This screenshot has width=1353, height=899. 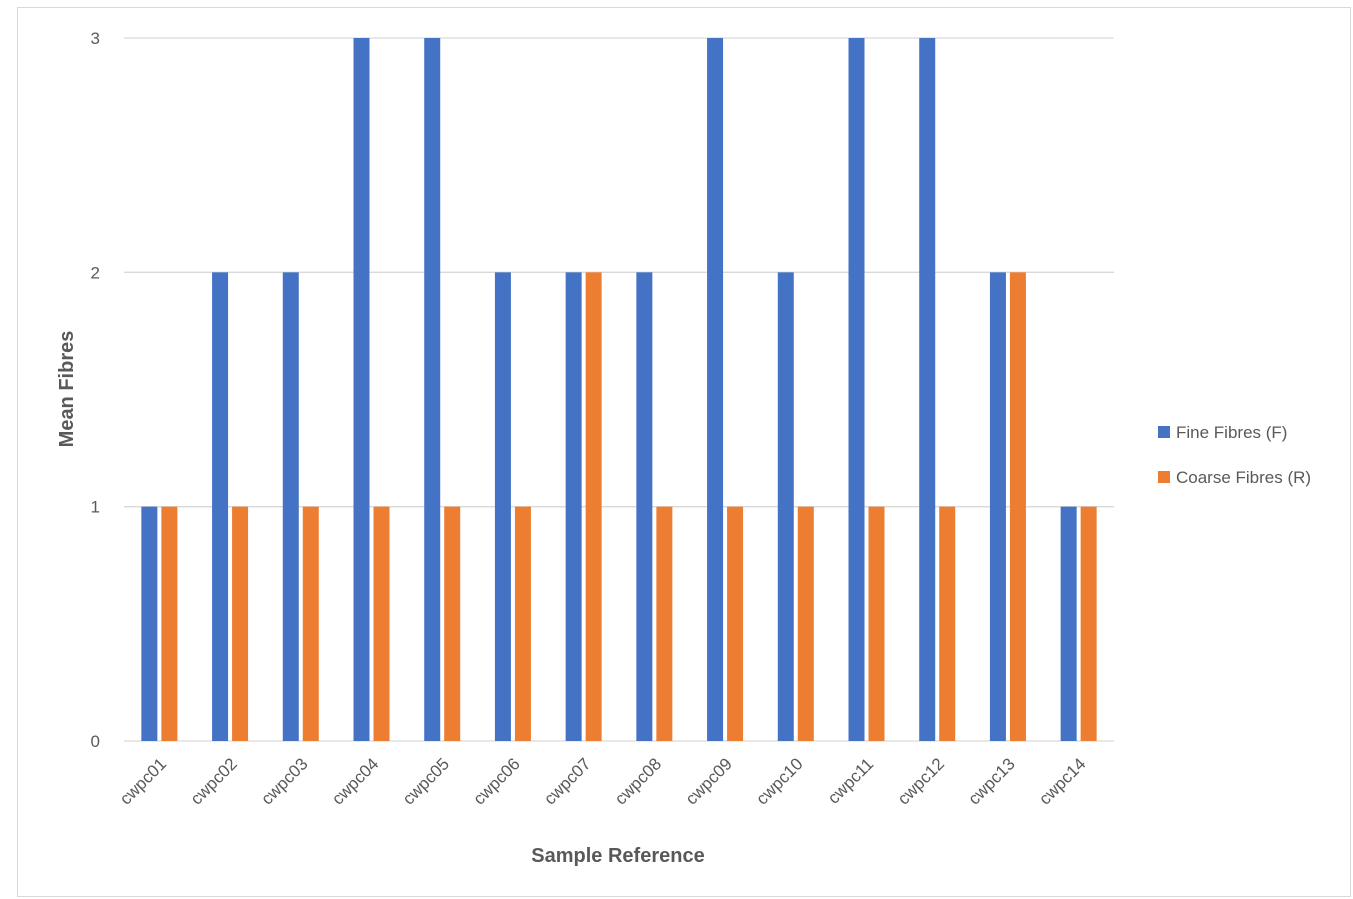 I want to click on bar-coarse-cwpc09, so click(x=735, y=623).